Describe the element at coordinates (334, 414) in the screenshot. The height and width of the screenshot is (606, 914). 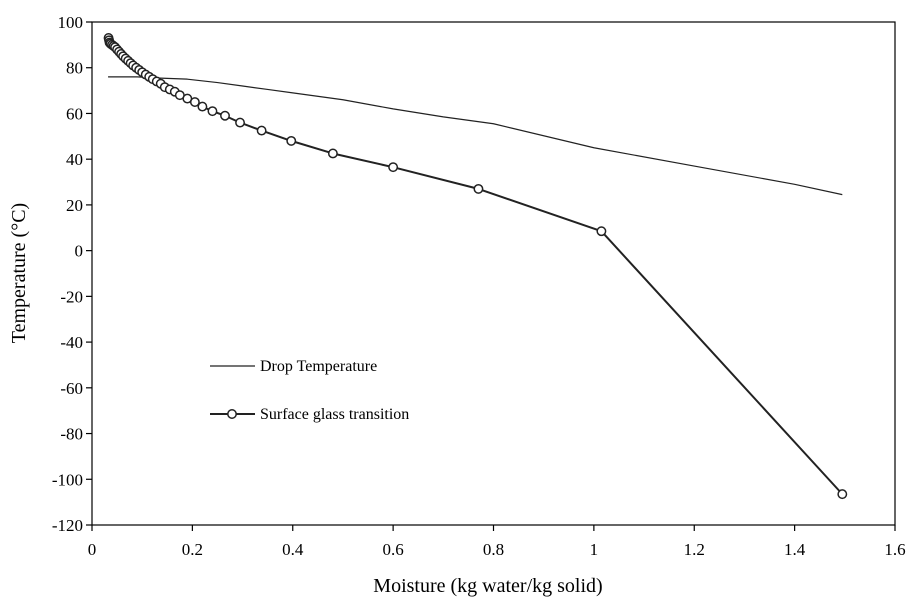
I see `legend-label-surface-glass-transition: Surface glass transition` at that location.